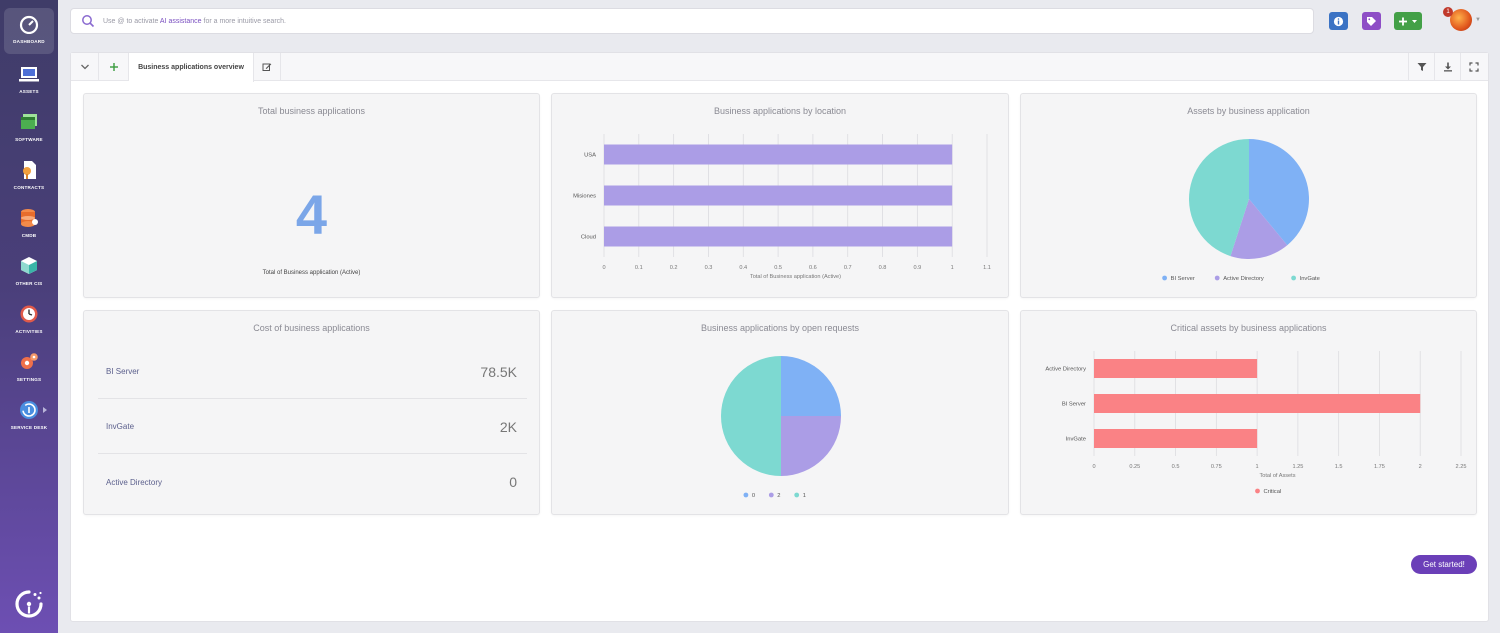 This screenshot has width=1500, height=633. I want to click on y-category-label: Misiones, so click(584, 197).